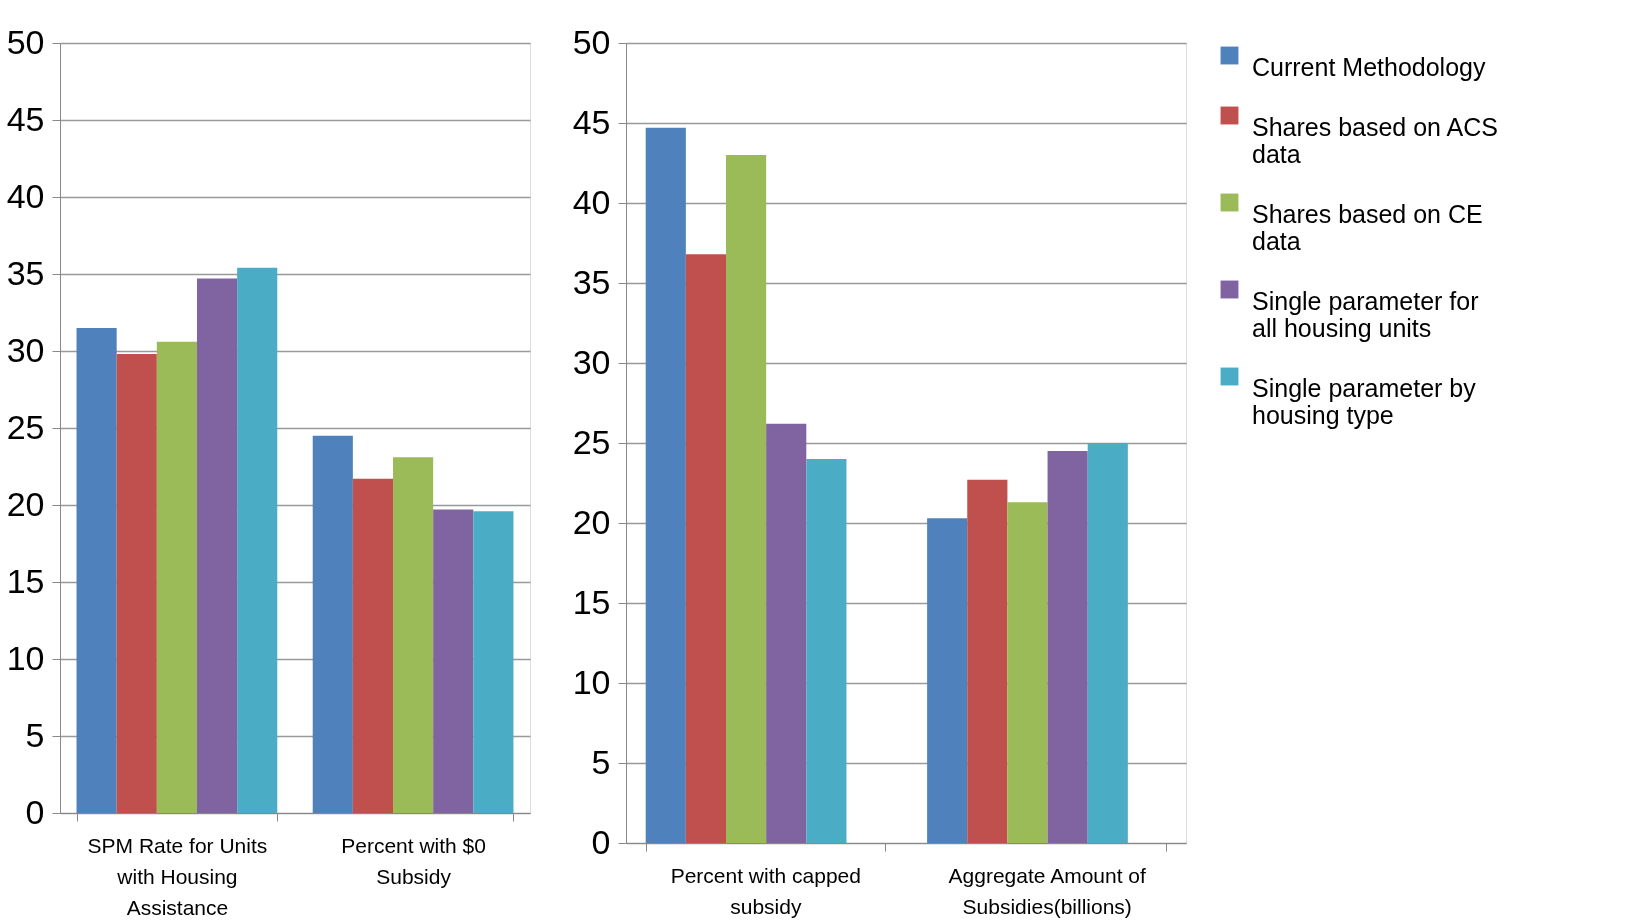  I want to click on legend-label: Single parameter for all housing units, so click(1365, 314).